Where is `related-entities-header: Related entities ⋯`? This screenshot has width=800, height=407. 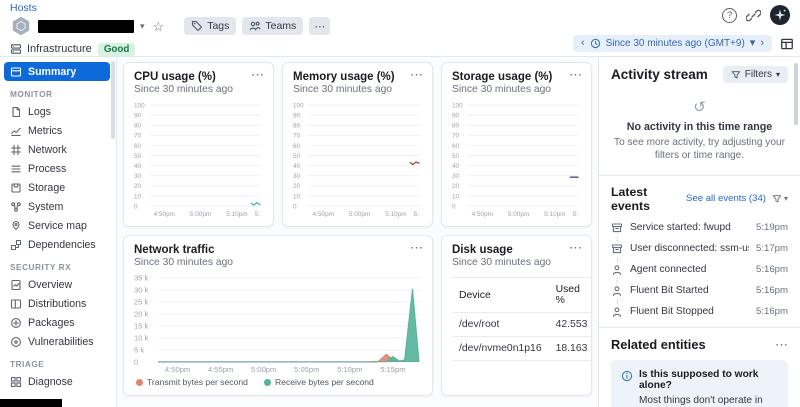 related-entities-header: Related entities ⋯ is located at coordinates (699, 344).